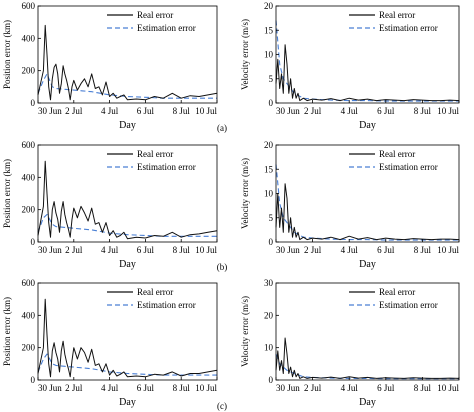 This screenshot has height=412, width=474. Describe the element at coordinates (222, 406) in the screenshot. I see `panel-tag-c: (c)` at that location.